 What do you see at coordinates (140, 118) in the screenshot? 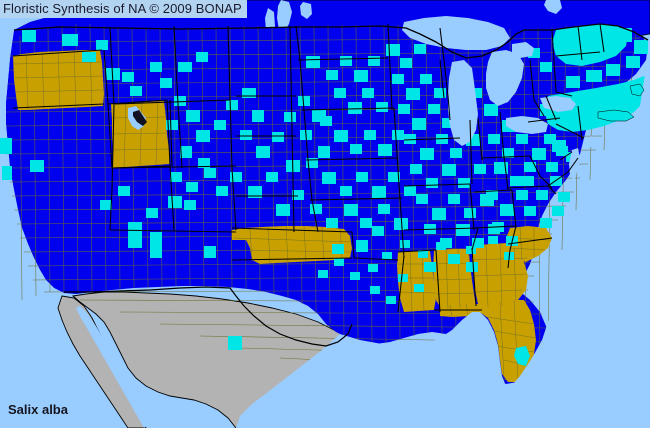
I see `salt-lake-detail` at bounding box center [140, 118].